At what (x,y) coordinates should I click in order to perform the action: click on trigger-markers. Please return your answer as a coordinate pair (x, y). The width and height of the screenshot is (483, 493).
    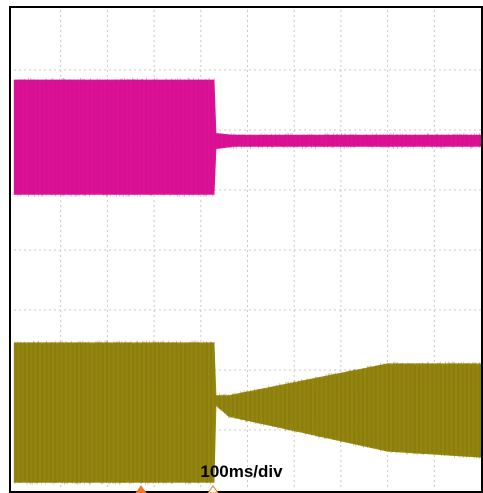
    Looking at the image, I should click on (177, 489).